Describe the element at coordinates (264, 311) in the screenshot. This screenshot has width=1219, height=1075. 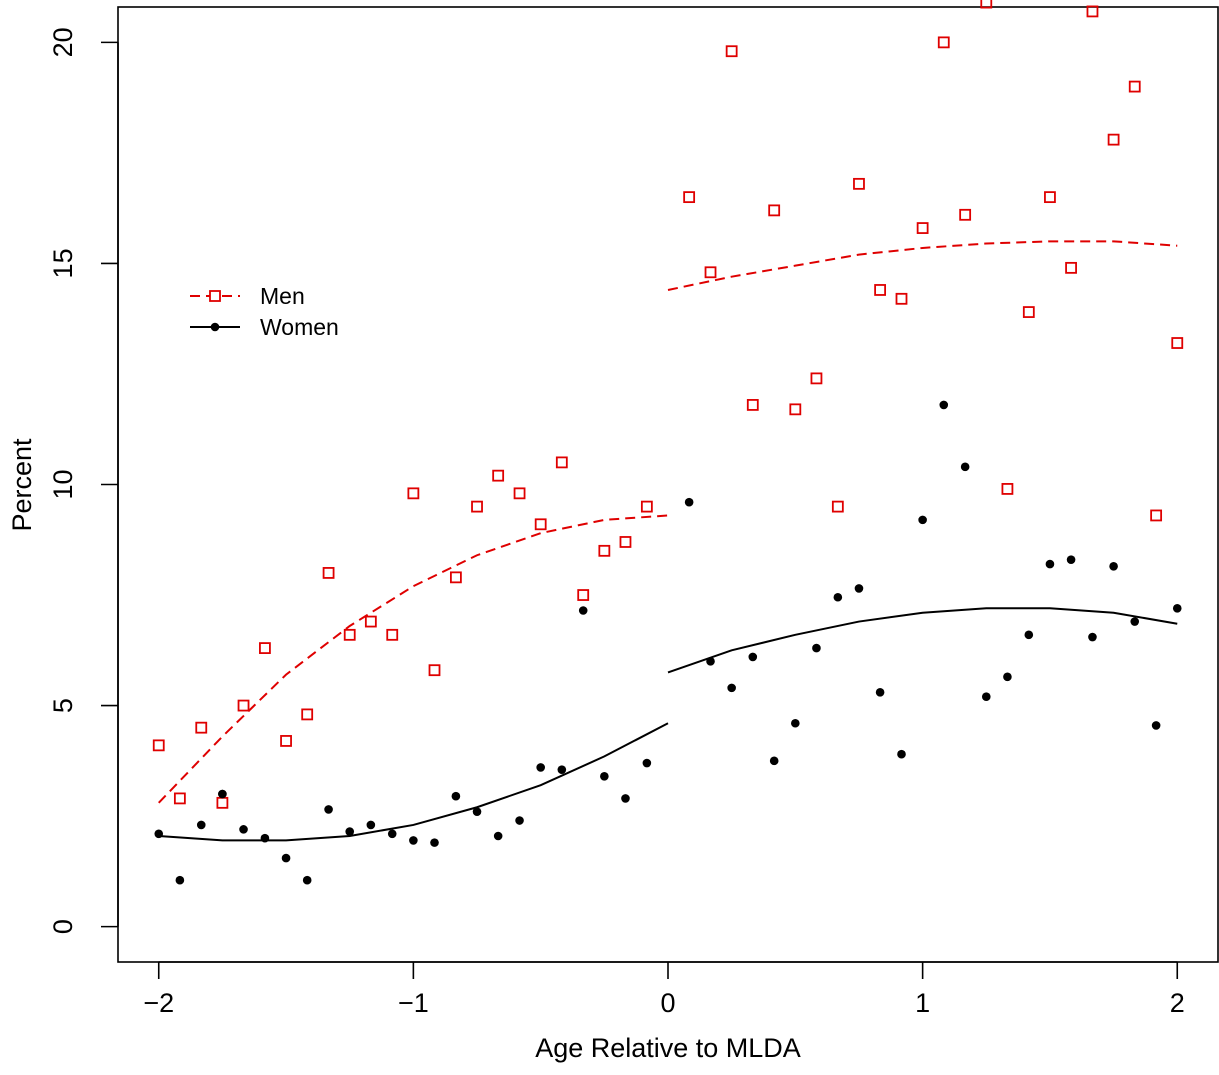
I see `legend: Men Women` at that location.